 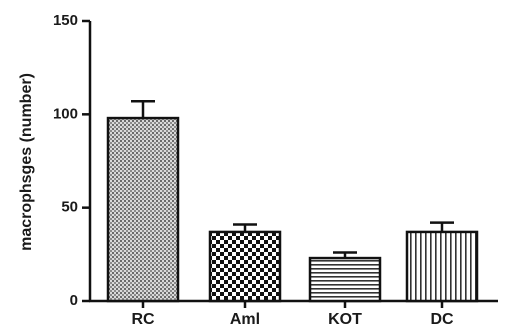 I want to click on x-axis-labels: RC Aml KOT DC, so click(x=292, y=314).